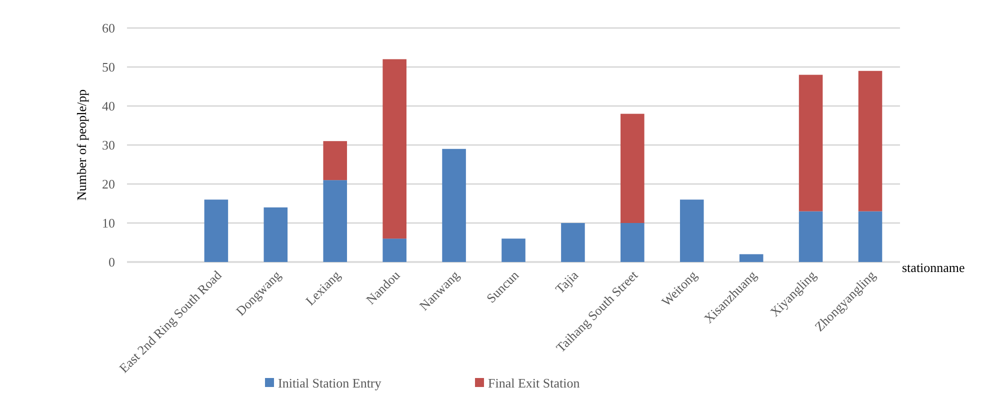 This screenshot has height=410, width=985. What do you see at coordinates (934, 267) in the screenshot?
I see `x-axis-title: stationname` at bounding box center [934, 267].